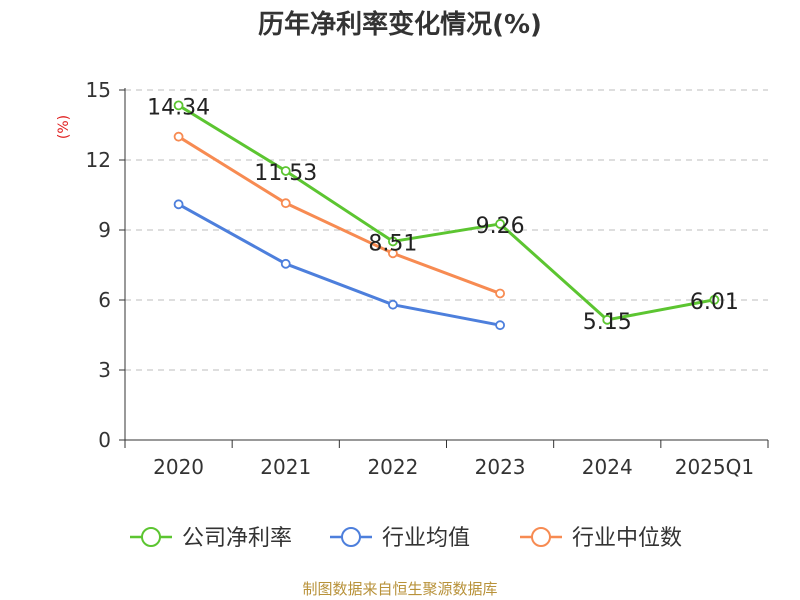  I want to click on legend-label: 行业均值, so click(426, 538).